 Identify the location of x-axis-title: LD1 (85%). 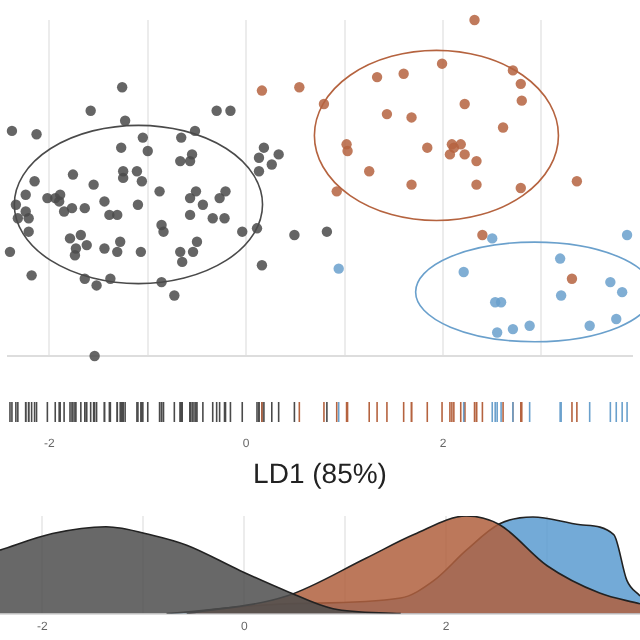
(320, 472).